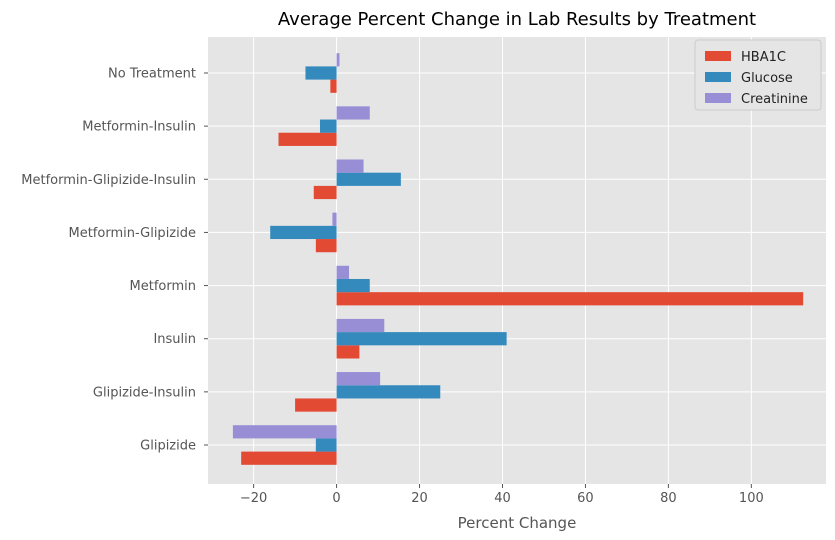  Describe the element at coordinates (139, 127) in the screenshot. I see `y-tick-label: Metformin-Insulin` at that location.